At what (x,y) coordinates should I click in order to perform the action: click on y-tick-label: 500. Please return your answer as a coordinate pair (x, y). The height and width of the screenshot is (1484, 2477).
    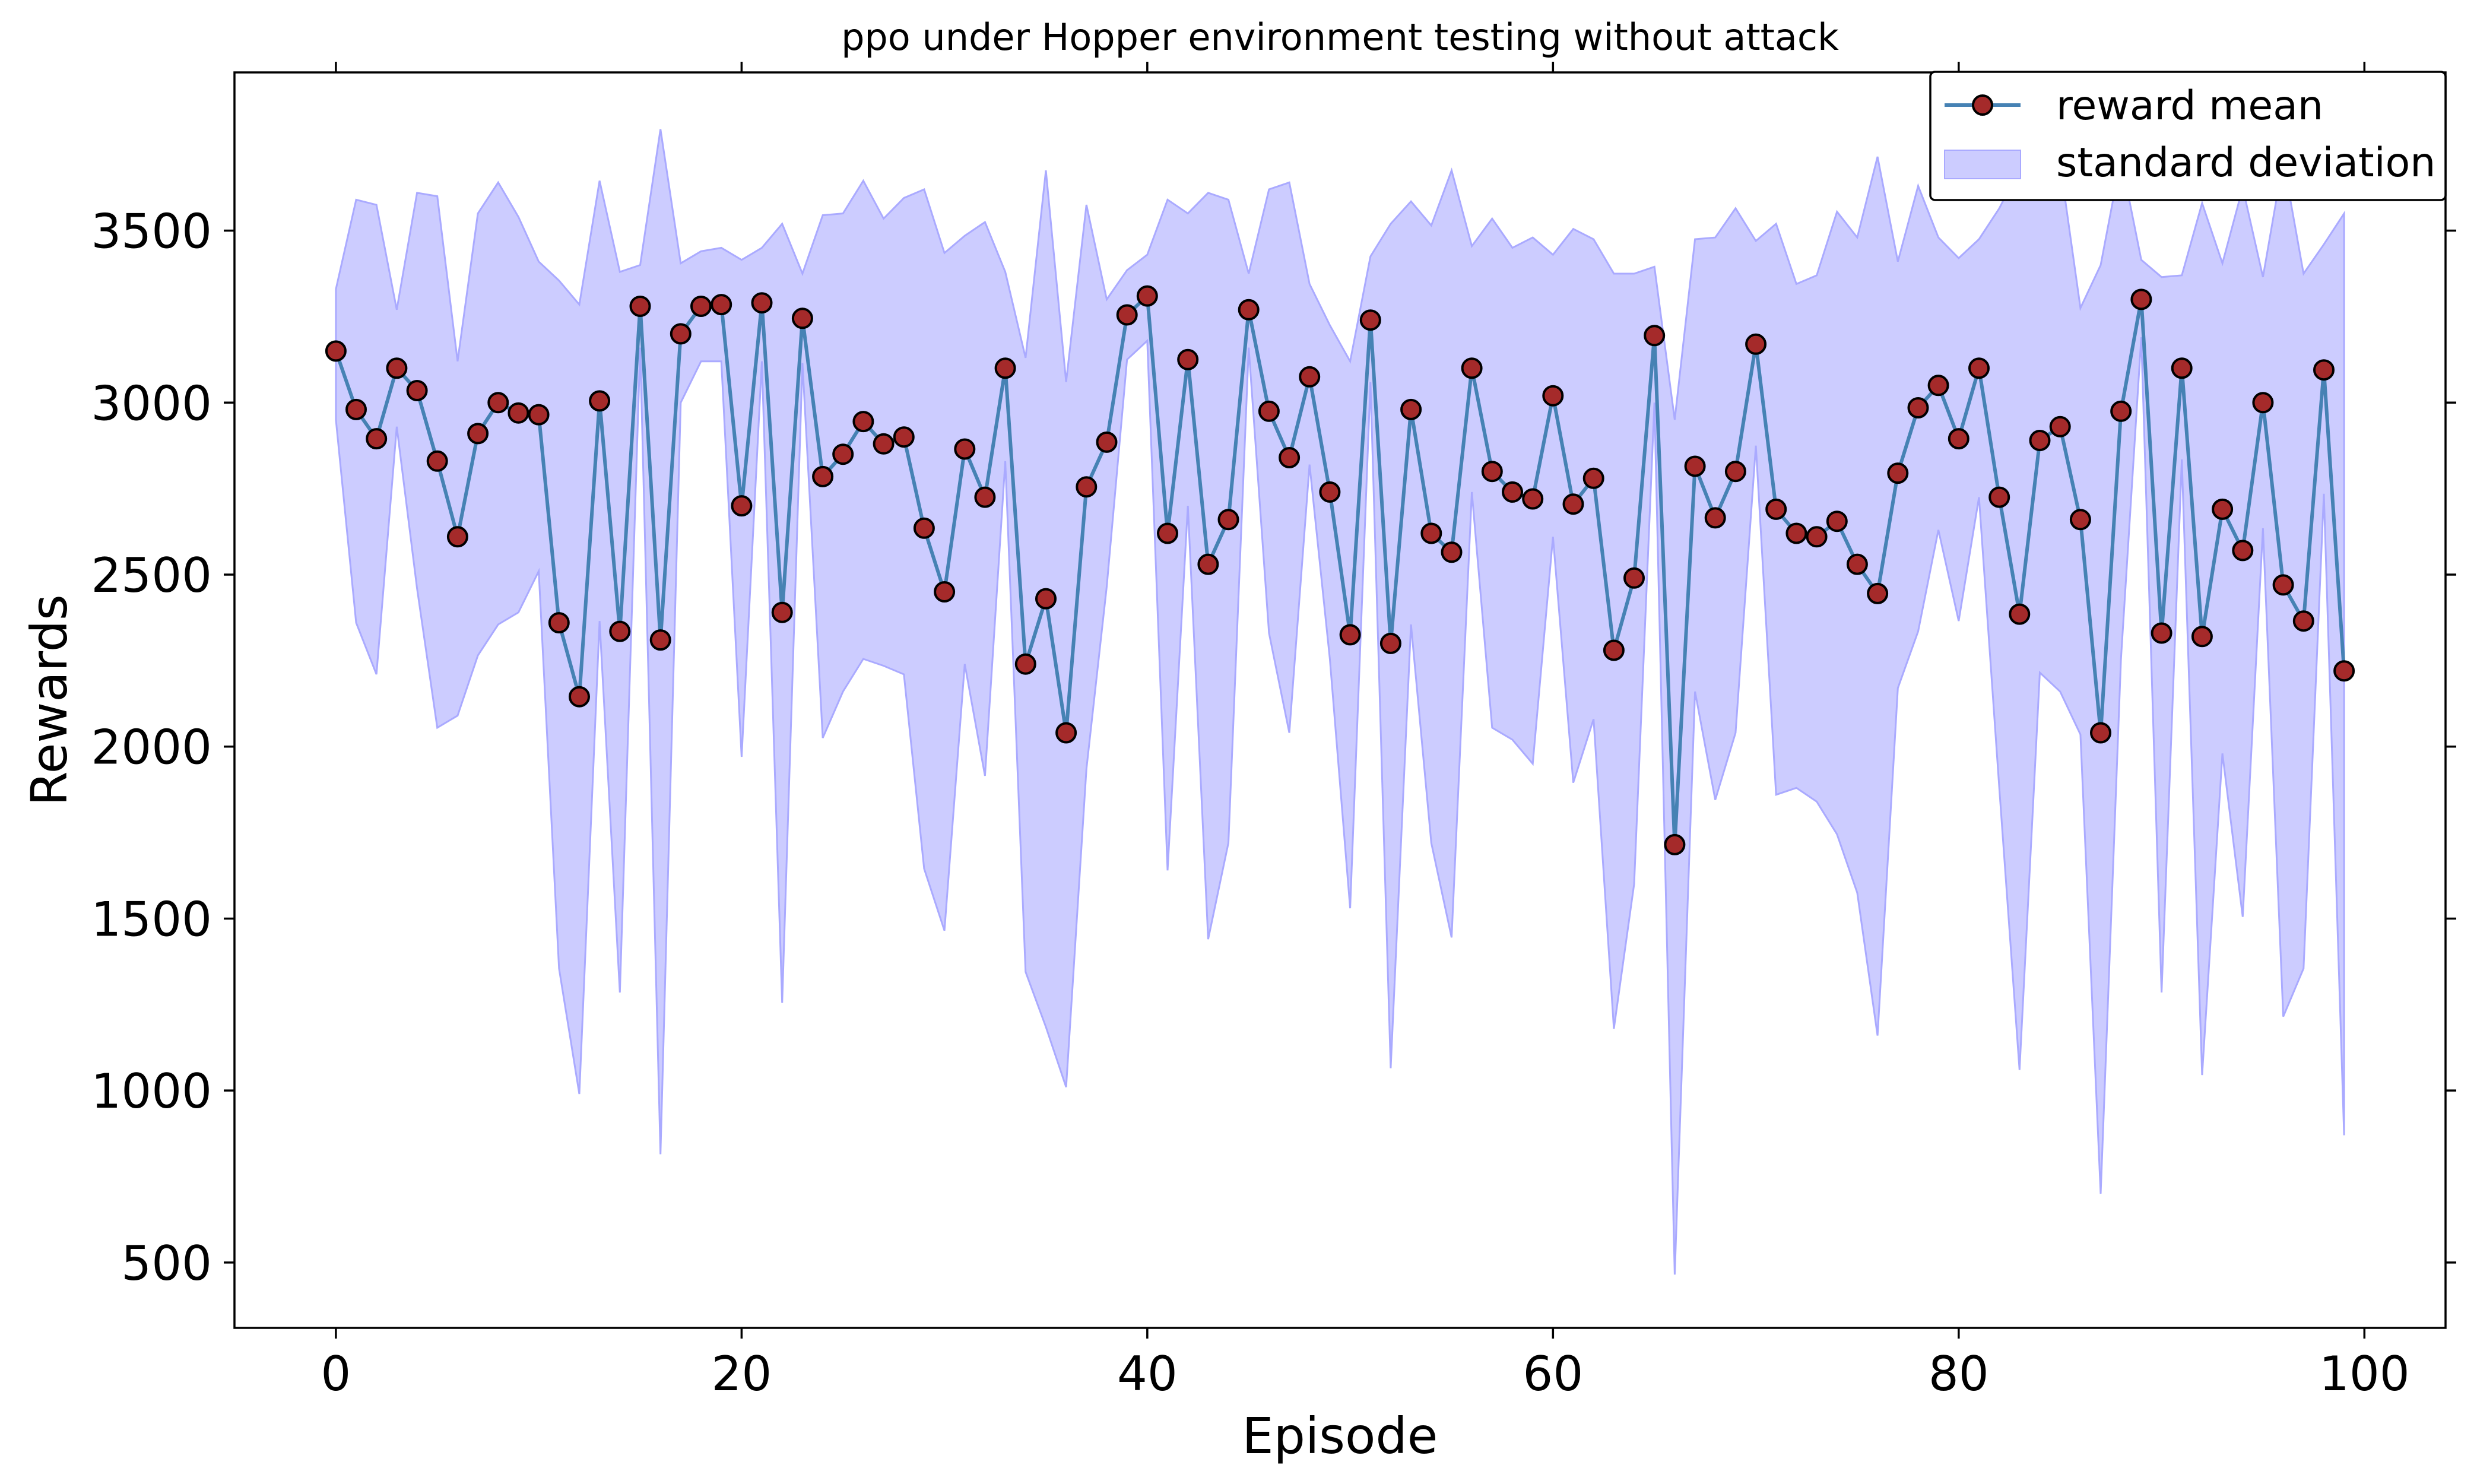
    Looking at the image, I should click on (166, 1263).